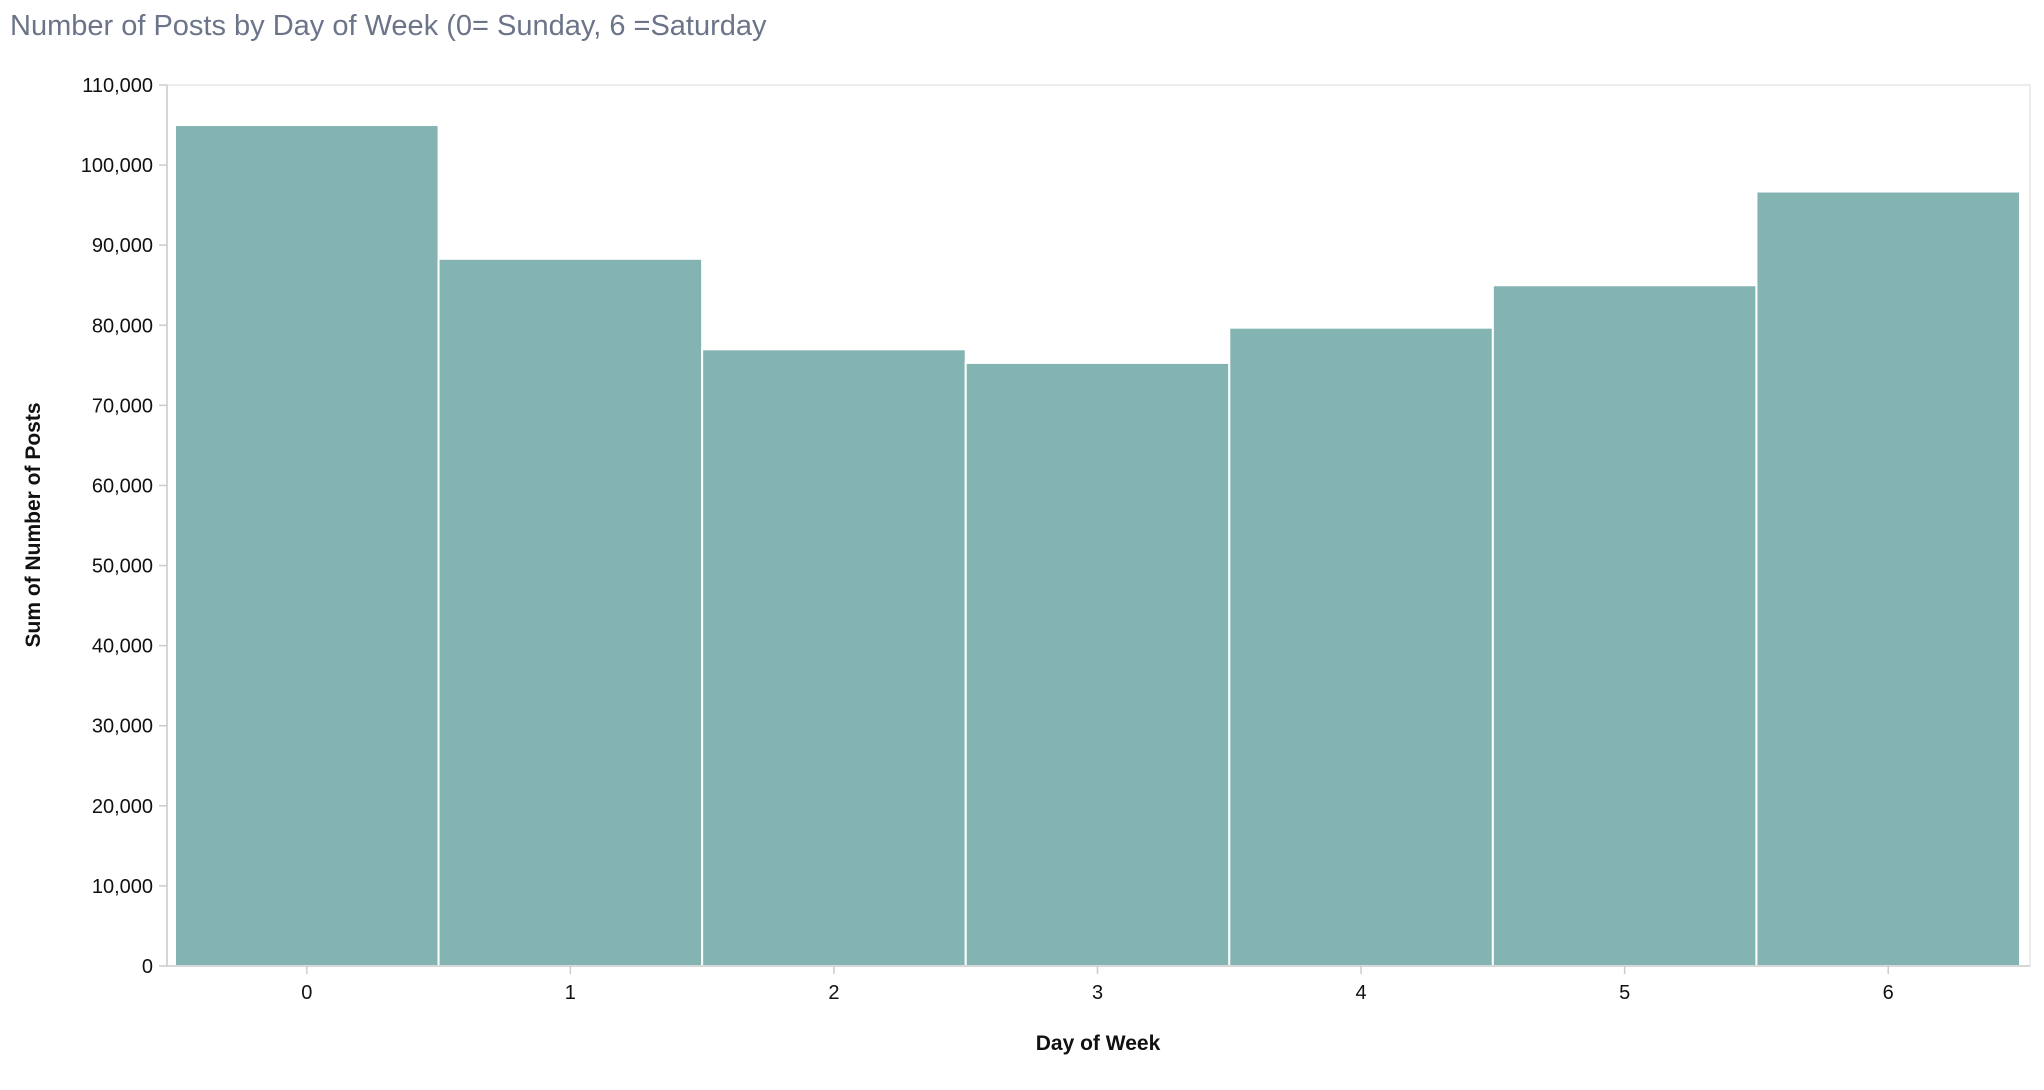 The image size is (2044, 1090). What do you see at coordinates (1888, 993) in the screenshot?
I see `x-tick-label: 6` at bounding box center [1888, 993].